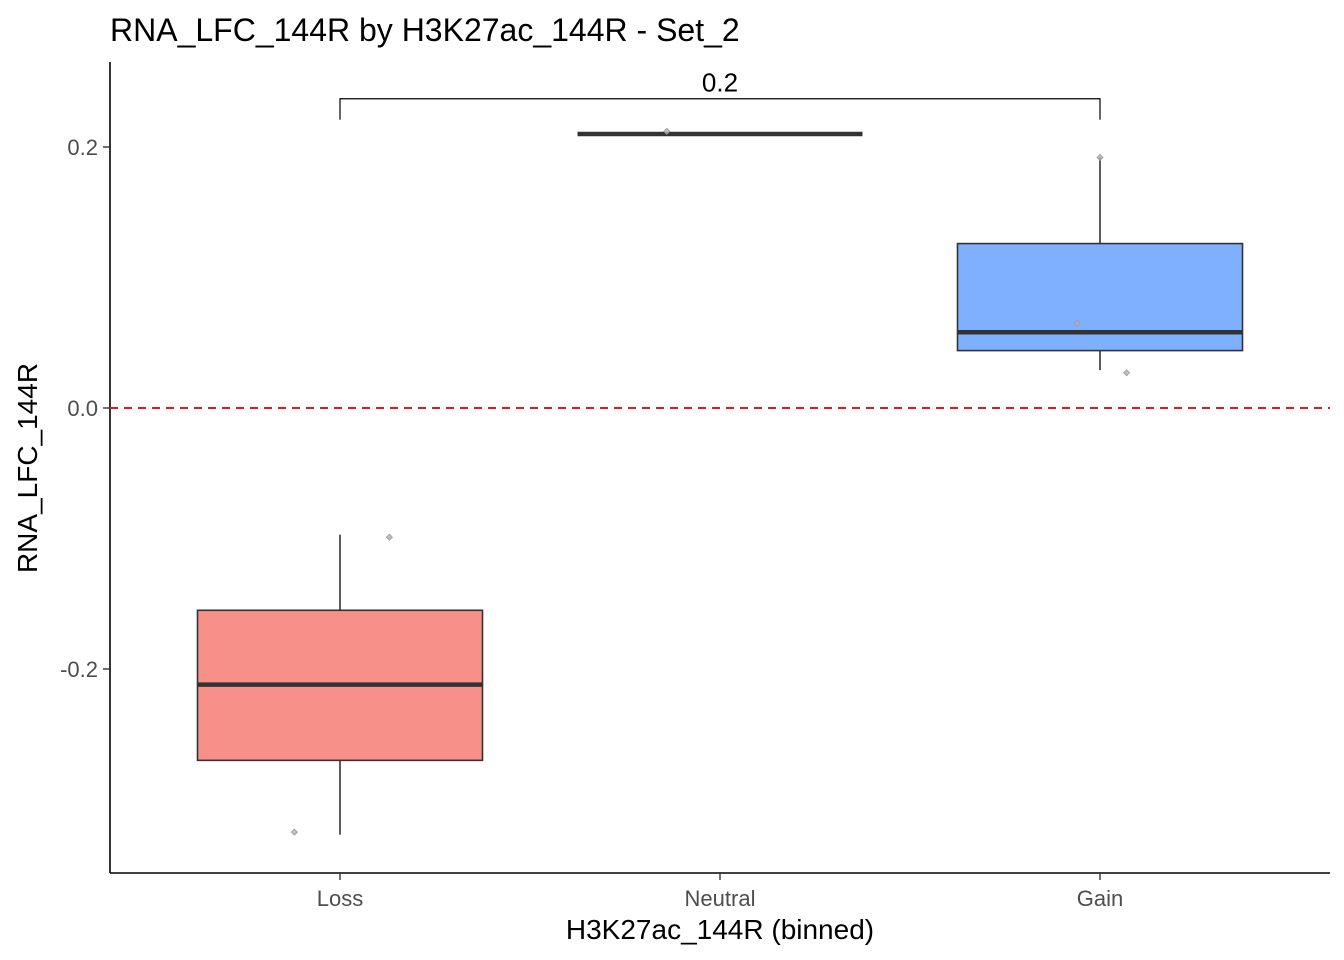 The width and height of the screenshot is (1344, 960). I want to click on x-axis-title: H3K27ac_144R (binned), so click(720, 929).